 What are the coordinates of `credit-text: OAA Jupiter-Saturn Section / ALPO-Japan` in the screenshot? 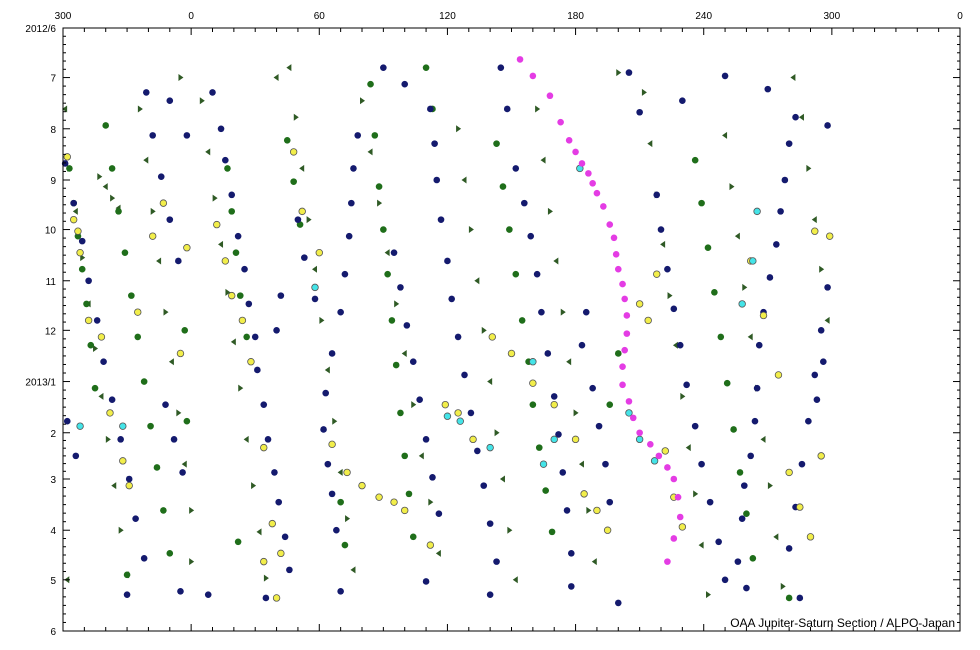 It's located at (842, 623).